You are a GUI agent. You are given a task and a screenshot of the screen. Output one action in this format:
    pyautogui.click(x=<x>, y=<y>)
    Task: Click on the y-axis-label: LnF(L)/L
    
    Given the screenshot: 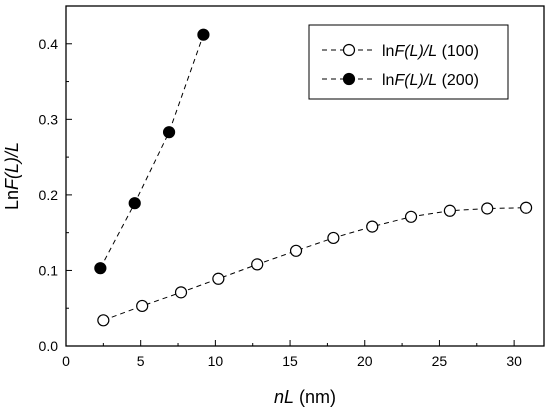 What is the action you would take?
    pyautogui.click(x=12, y=176)
    